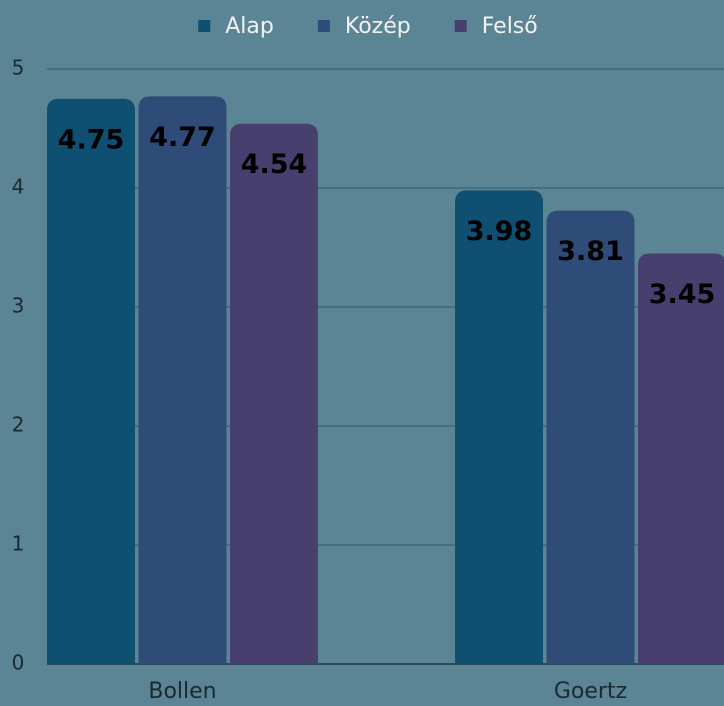 The image size is (724, 706). What do you see at coordinates (91, 139) in the screenshot?
I see `value-label: 4.75` at bounding box center [91, 139].